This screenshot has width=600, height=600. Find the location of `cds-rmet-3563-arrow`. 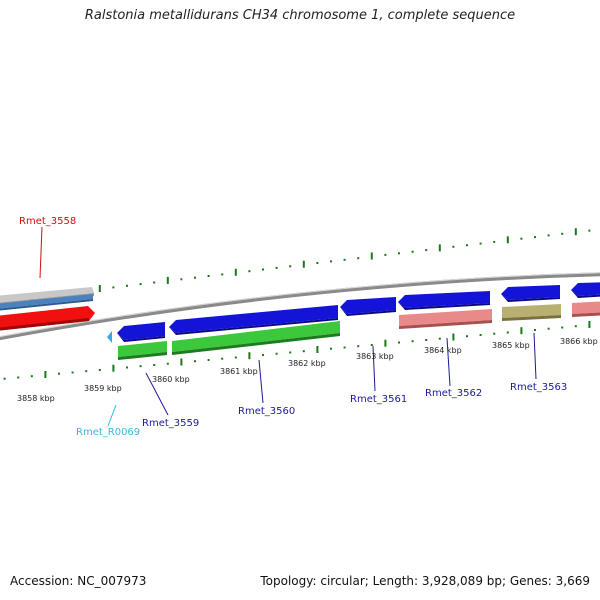

cds-rmet-3563-arrow is located at coordinates (530, 293).